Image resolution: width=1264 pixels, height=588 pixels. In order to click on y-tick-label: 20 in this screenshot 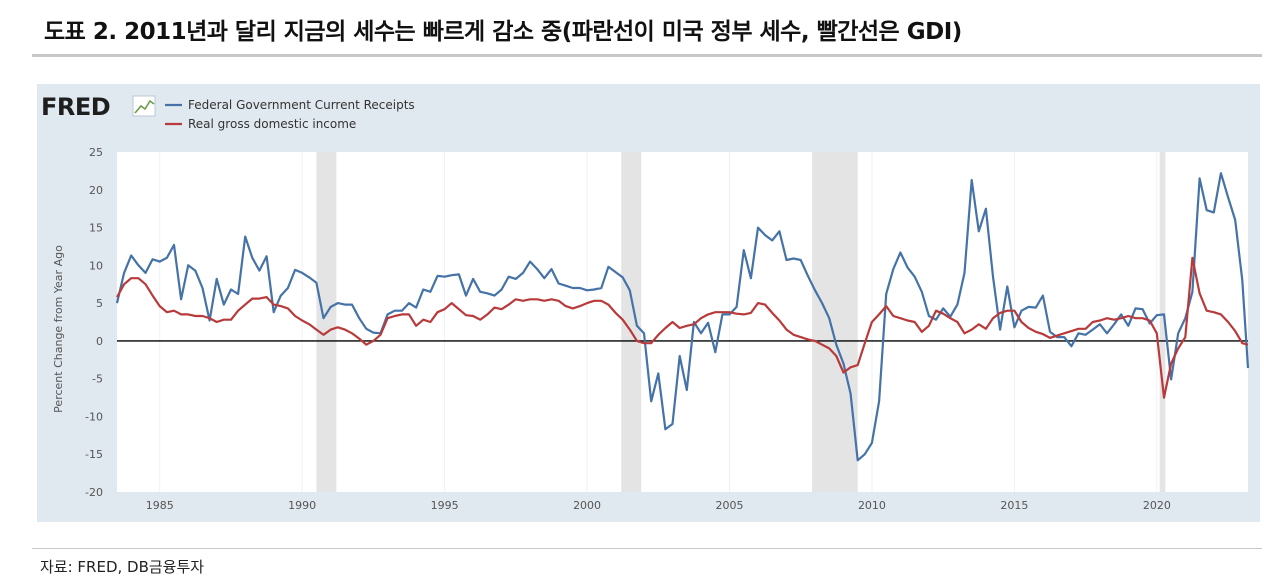, I will do `click(96, 190)`.